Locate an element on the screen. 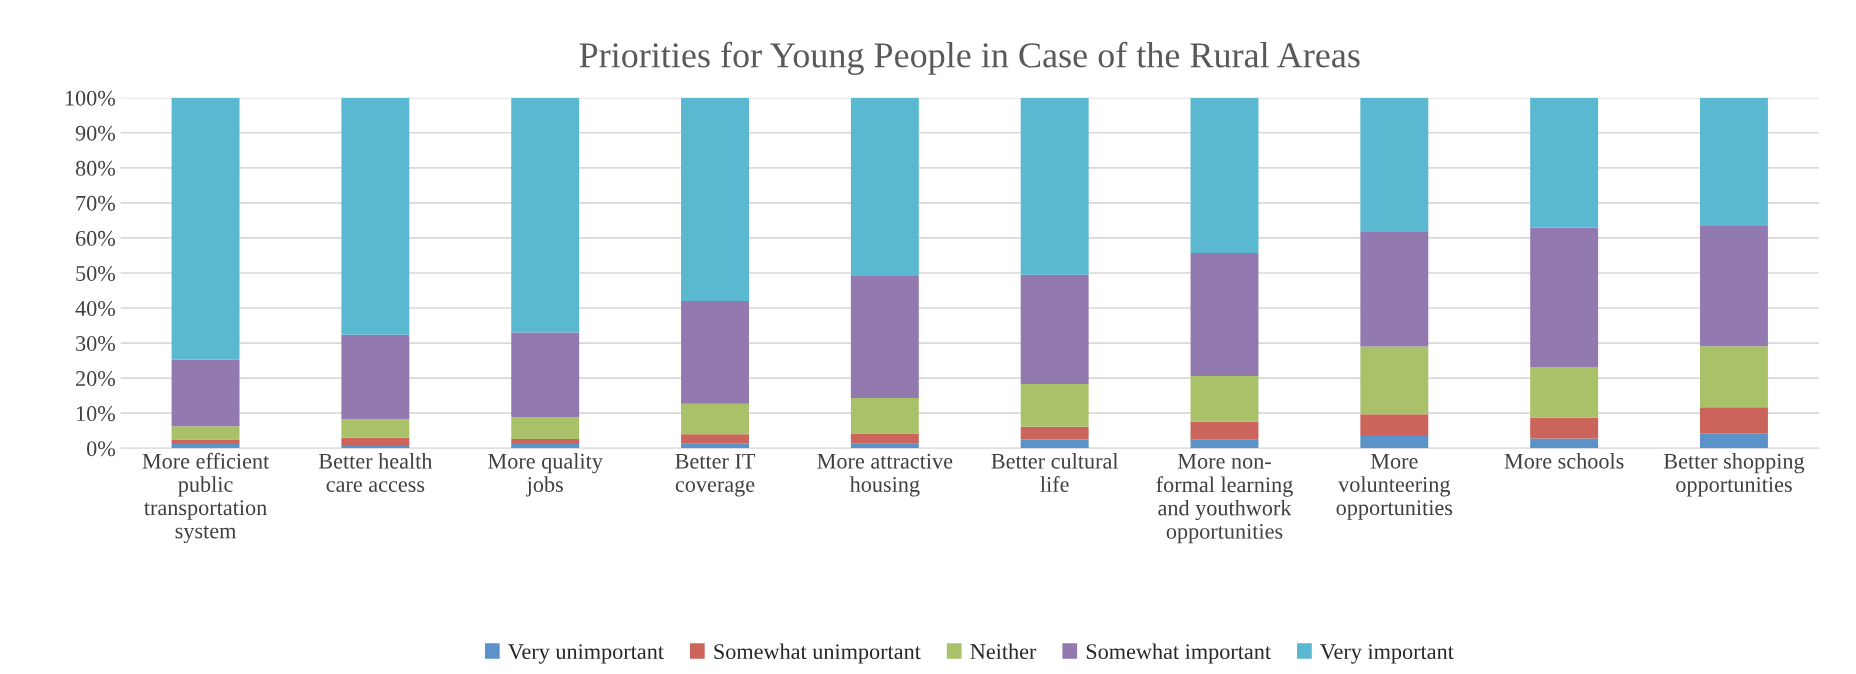 The height and width of the screenshot is (674, 1856). y-tick-label: 80% is located at coordinates (95, 168).